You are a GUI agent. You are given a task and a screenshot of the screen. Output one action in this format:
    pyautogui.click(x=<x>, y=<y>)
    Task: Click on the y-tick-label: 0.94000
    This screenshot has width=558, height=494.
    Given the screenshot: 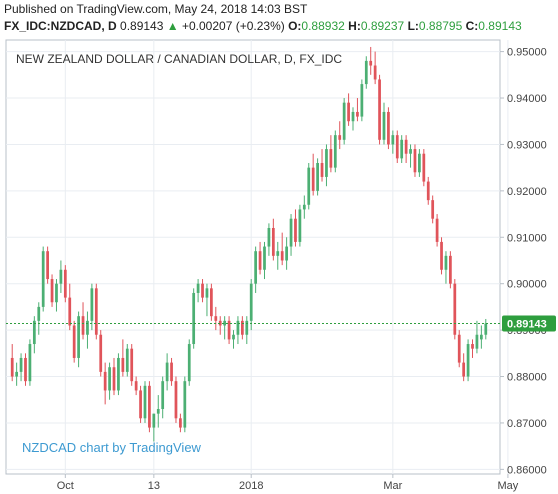 What is the action you would take?
    pyautogui.click(x=527, y=99)
    